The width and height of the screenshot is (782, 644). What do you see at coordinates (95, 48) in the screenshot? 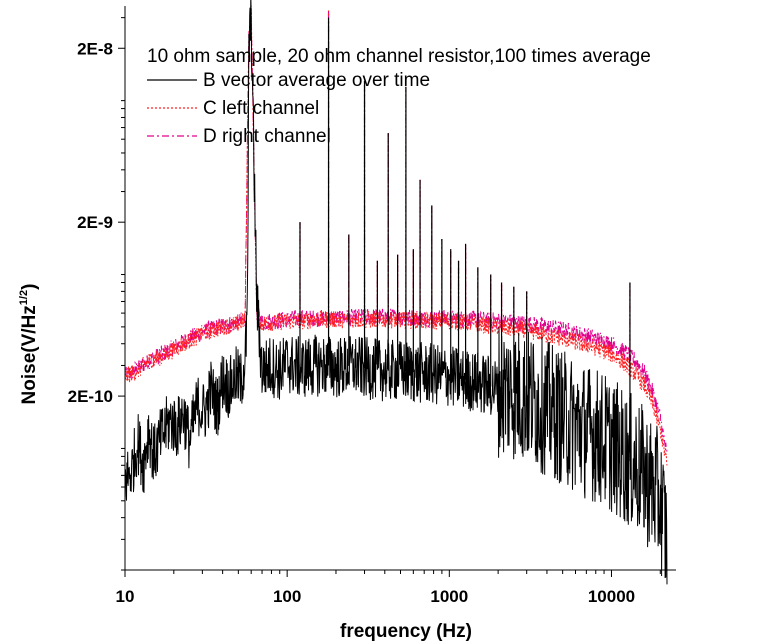
I see `y-tick-label: 2E-8` at bounding box center [95, 48].